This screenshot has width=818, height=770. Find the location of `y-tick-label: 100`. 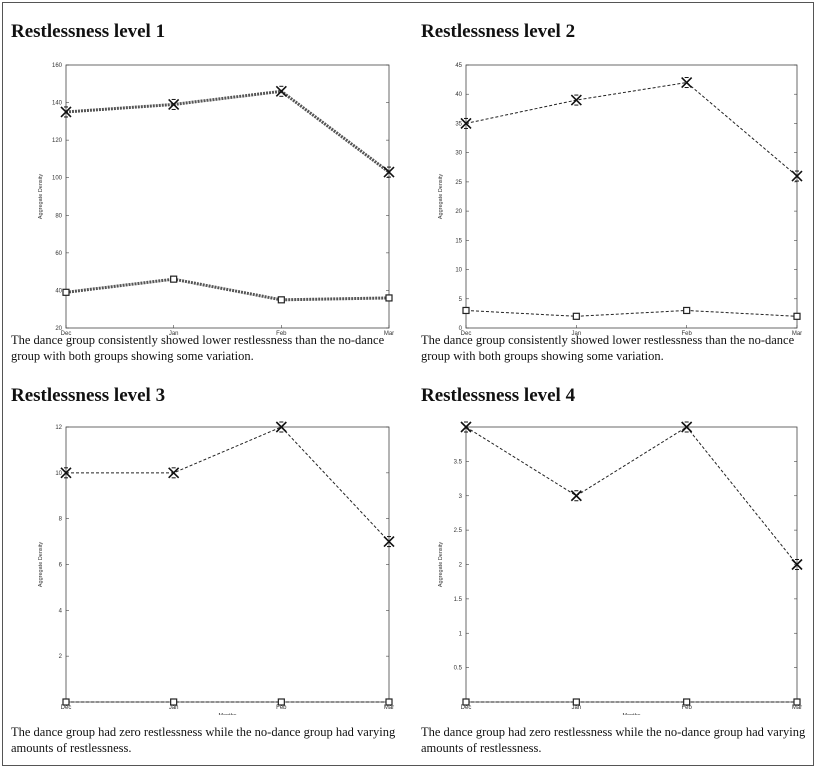

y-tick-label: 100 is located at coordinates (57, 179).